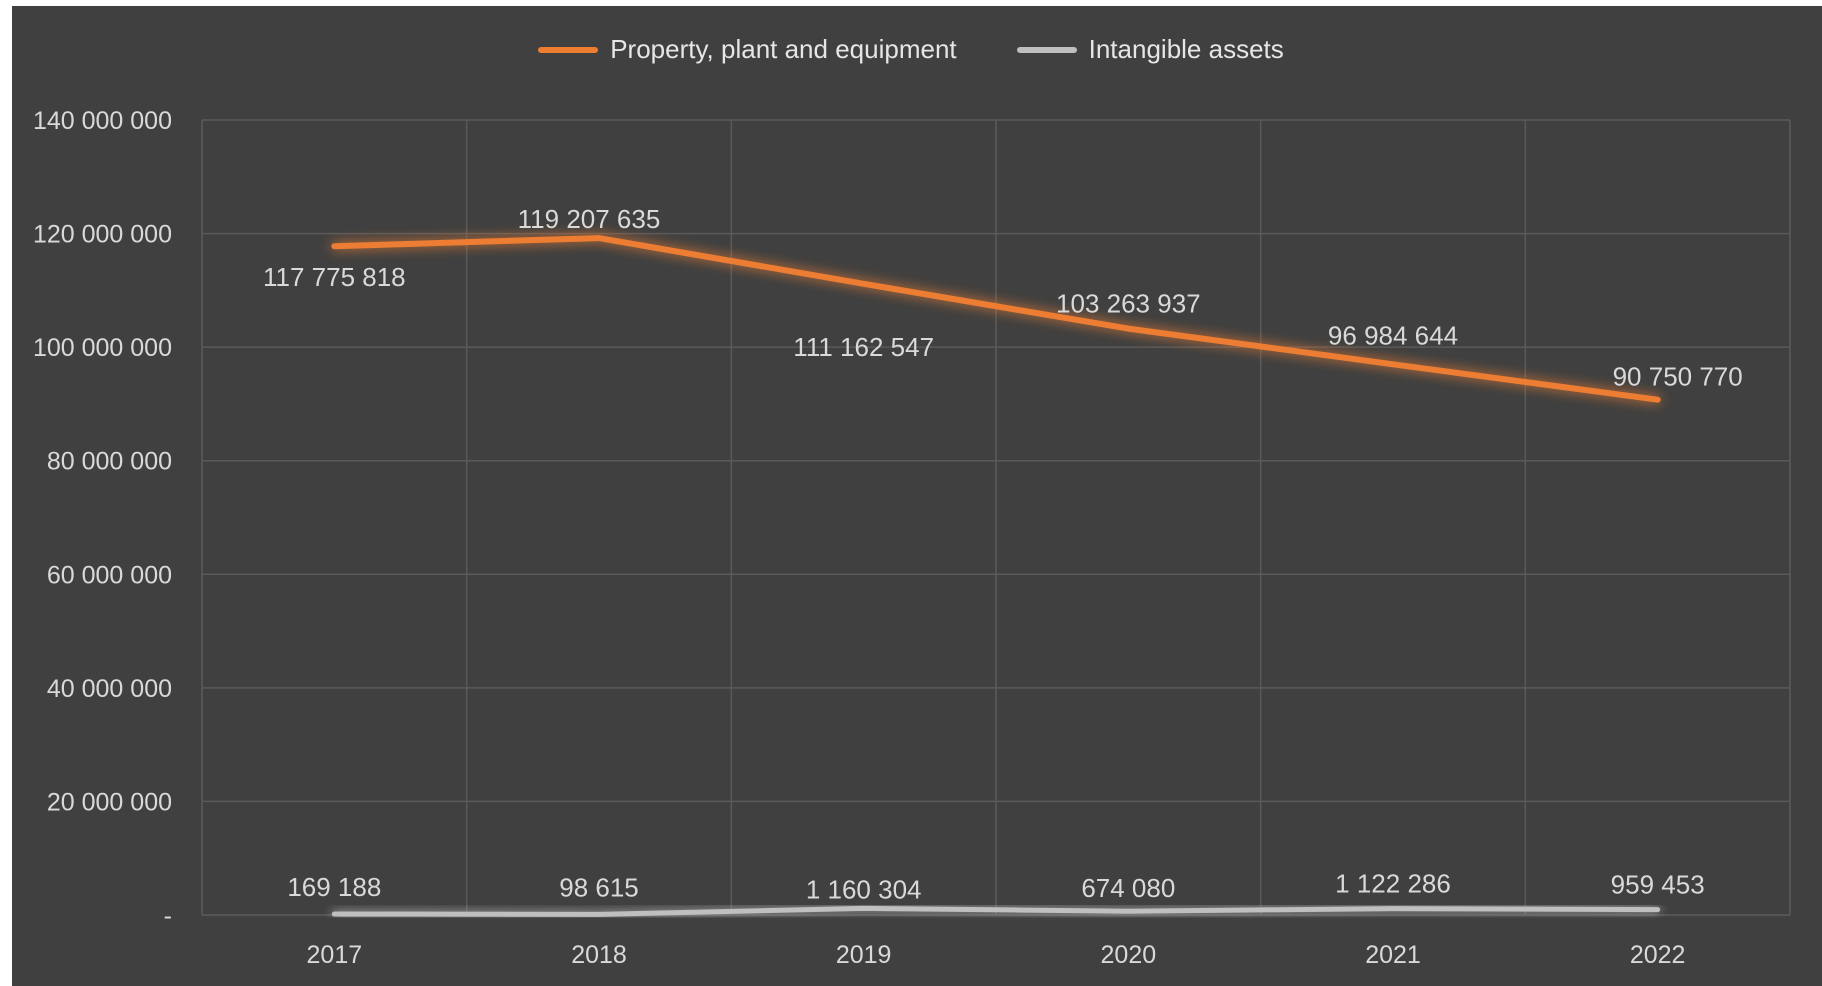 The height and width of the screenshot is (986, 1822). What do you see at coordinates (334, 887) in the screenshot?
I see `data-label-intangible: 169 188` at bounding box center [334, 887].